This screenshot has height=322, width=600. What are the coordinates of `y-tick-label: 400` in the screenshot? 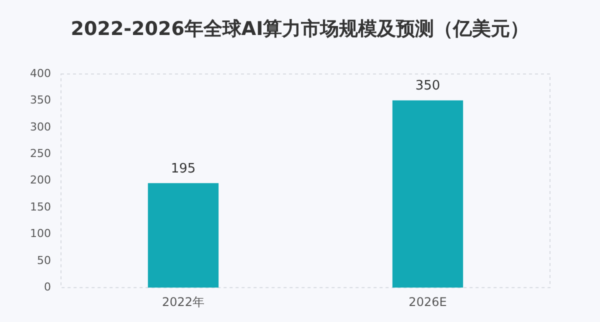 It's located at (40, 73).